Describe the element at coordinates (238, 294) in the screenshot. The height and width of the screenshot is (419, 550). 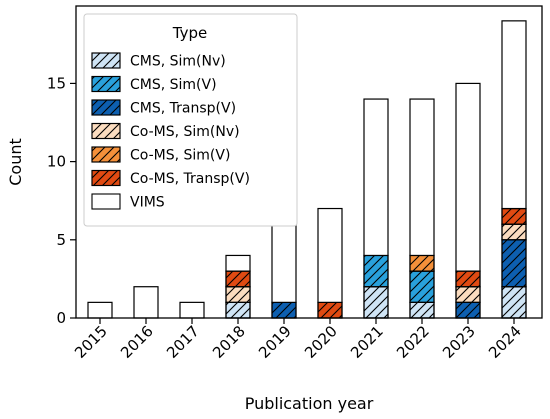
I see `bar-hatch-co-ms-sim-nv-2018` at that location.